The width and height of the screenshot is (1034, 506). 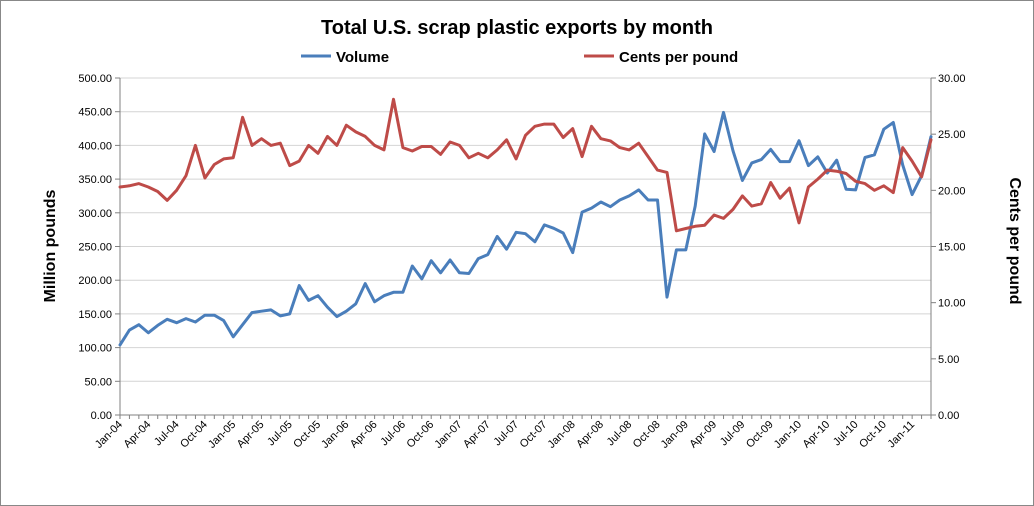 What do you see at coordinates (590, 435) in the screenshot?
I see `x-tick-label: Apr-08` at bounding box center [590, 435].